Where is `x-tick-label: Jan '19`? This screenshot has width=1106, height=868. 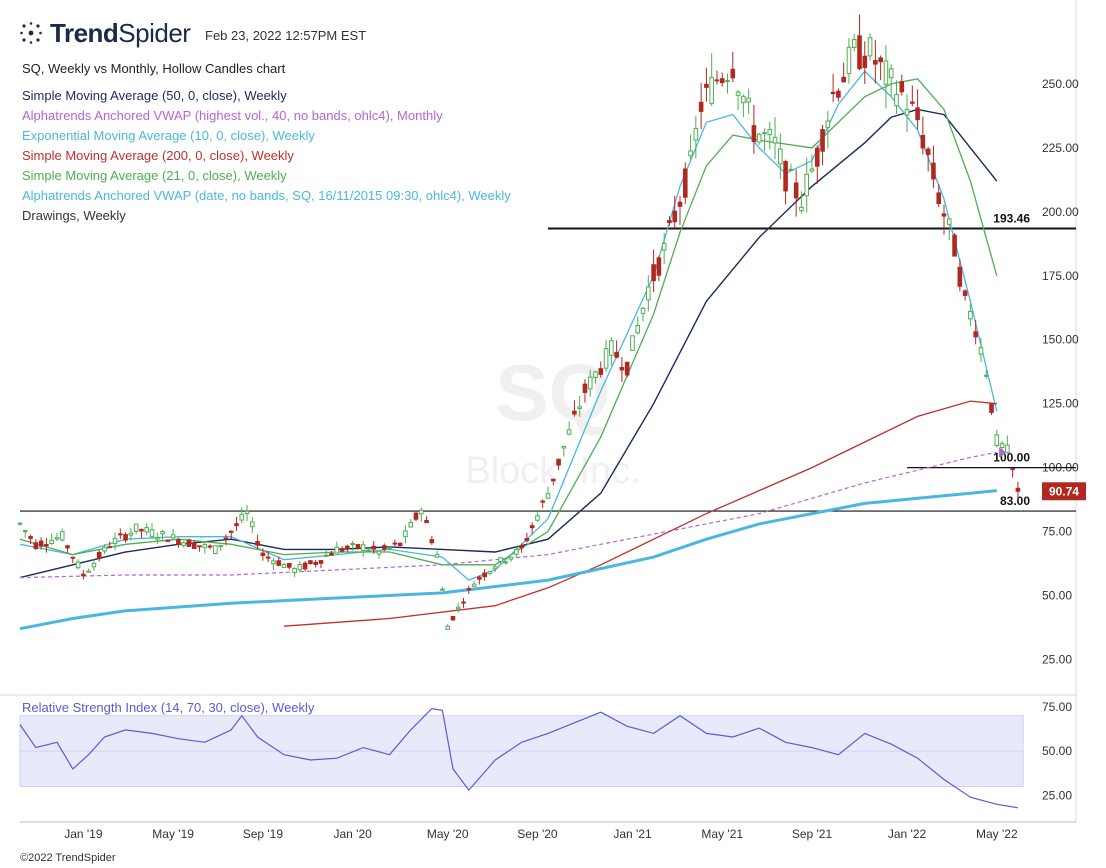 x-tick-label: Jan '19 is located at coordinates (83, 834).